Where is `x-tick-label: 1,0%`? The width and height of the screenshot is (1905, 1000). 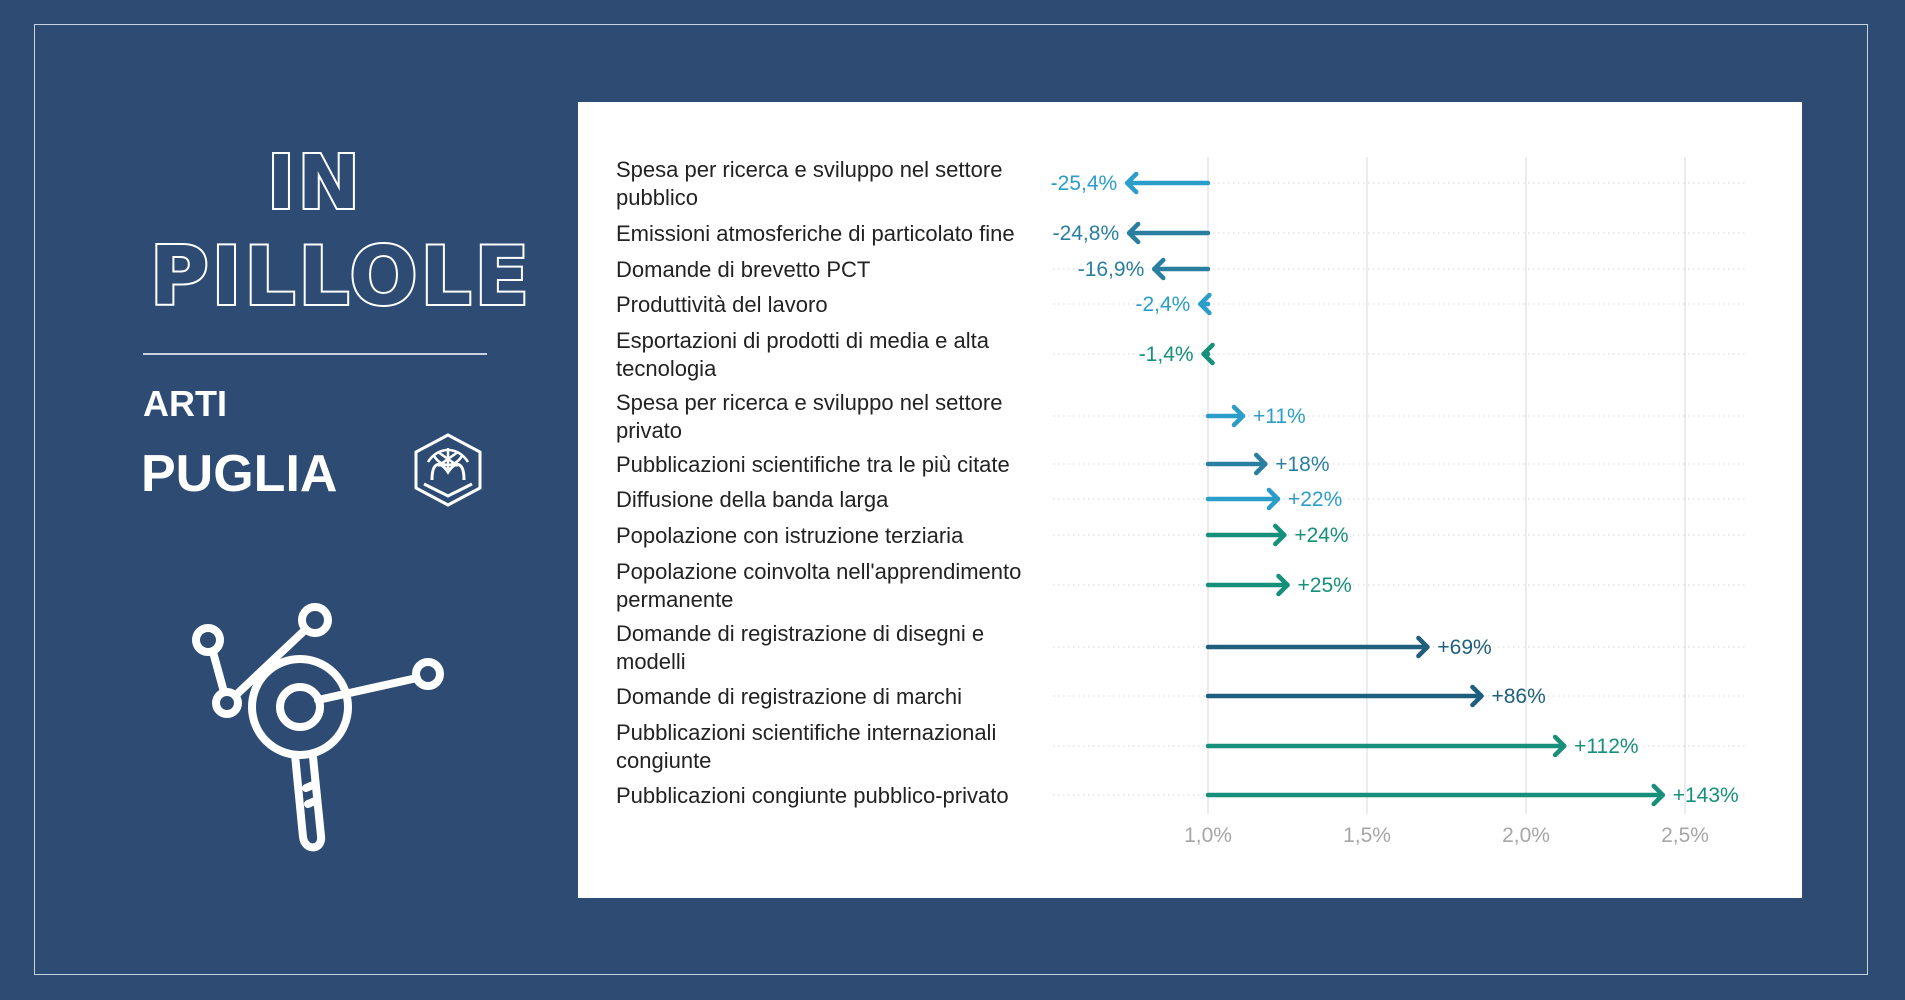
x-tick-label: 1,0% is located at coordinates (1208, 835).